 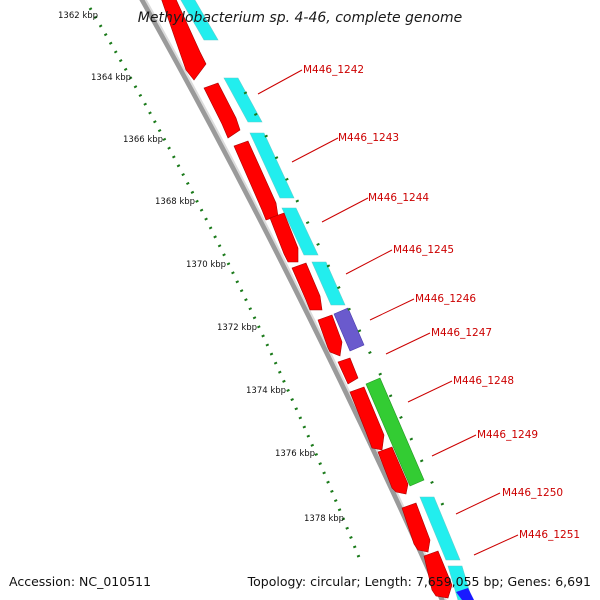 What do you see at coordinates (143, 140) in the screenshot?
I see `tick-label: 1366 kbp` at bounding box center [143, 140].